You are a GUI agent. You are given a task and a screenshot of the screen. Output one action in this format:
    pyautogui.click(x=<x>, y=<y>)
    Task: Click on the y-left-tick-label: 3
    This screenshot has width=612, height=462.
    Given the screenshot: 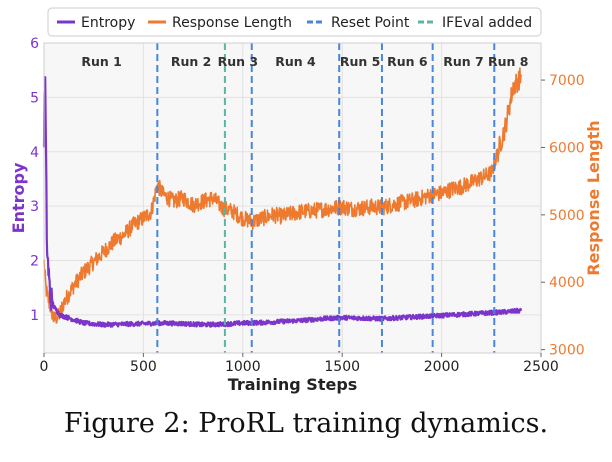 What is the action you would take?
    pyautogui.click(x=34, y=207)
    